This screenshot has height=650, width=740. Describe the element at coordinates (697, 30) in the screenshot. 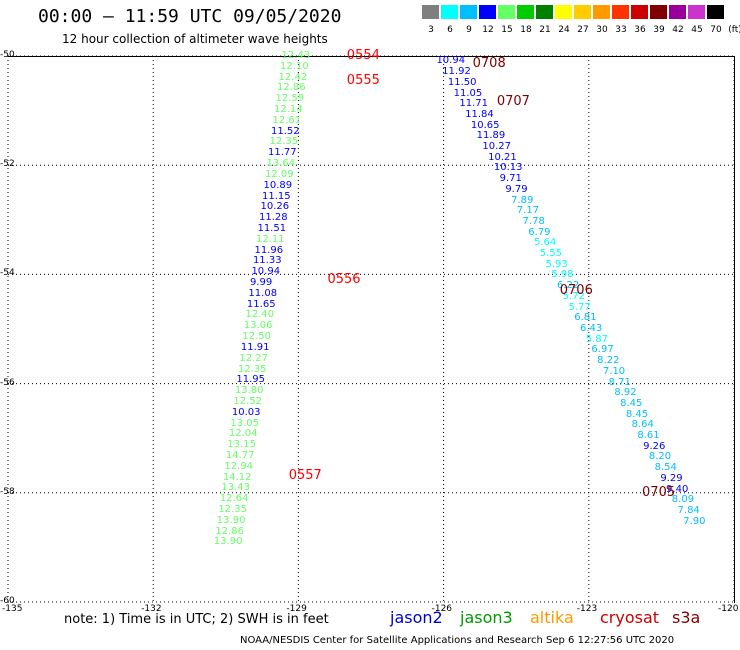

I see `legend-label: 45` at that location.